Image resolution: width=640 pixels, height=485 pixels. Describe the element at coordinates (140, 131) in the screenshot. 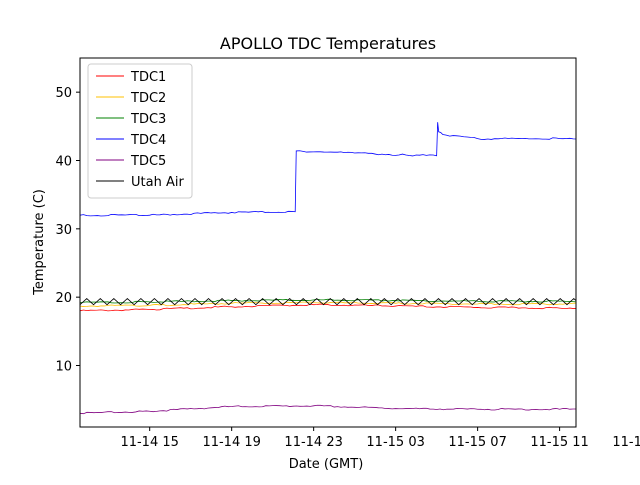

I see `legend: TDC1 TDC2 TDC3 TDC4 TDC5 Utah Air` at that location.